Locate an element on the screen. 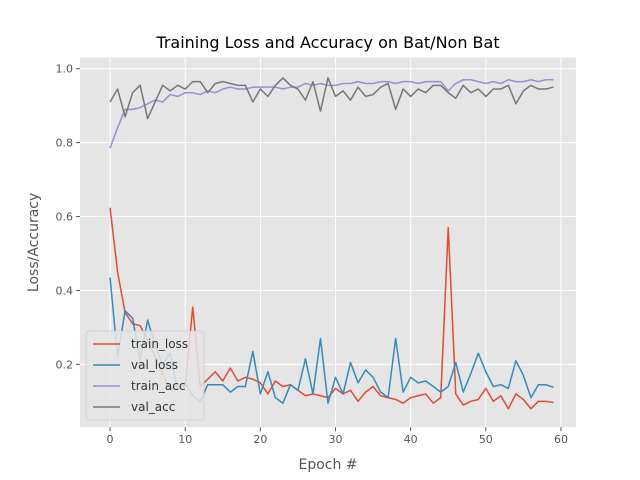 The image size is (640, 480). legend: train_loss val_loss train_acc val_acc is located at coordinates (145, 375).